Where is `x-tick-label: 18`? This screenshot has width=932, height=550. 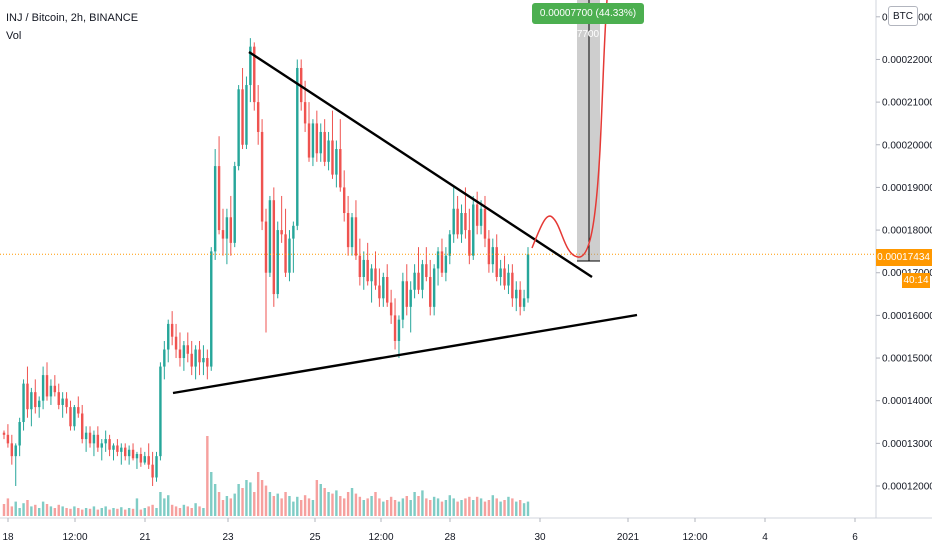 x-tick-label: 18 is located at coordinates (8, 537).